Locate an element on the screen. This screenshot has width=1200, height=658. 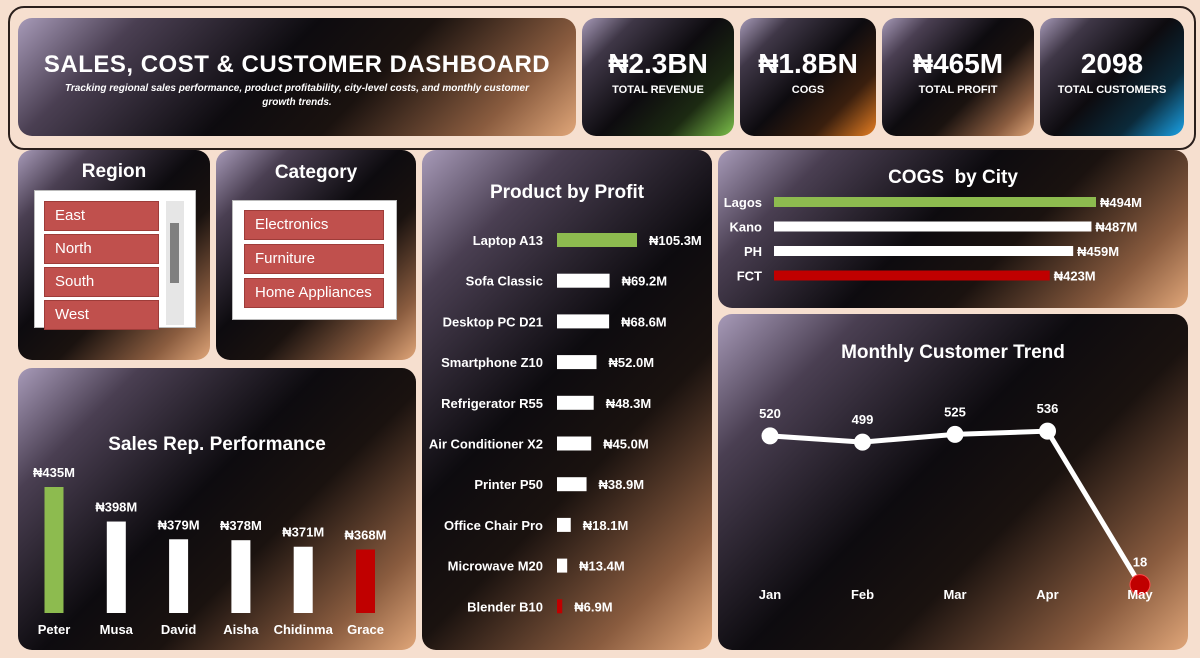
rep-data-label: ₦378M is located at coordinates (241, 525).